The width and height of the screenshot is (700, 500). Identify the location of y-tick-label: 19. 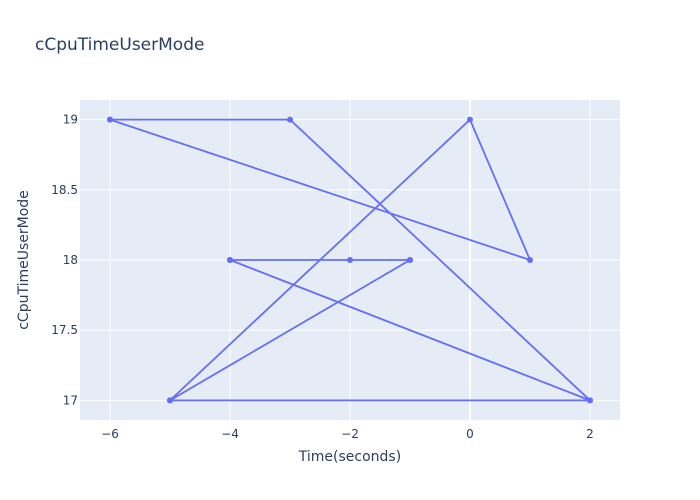
(70, 120).